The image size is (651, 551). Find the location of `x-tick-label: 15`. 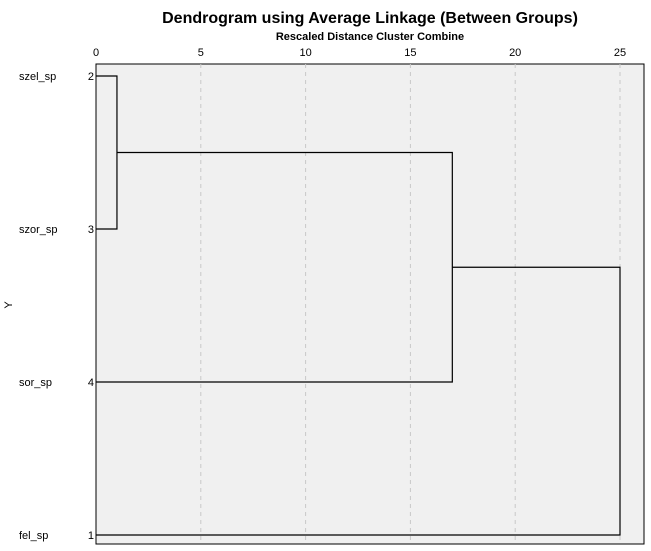

x-tick-label: 15 is located at coordinates (410, 53).